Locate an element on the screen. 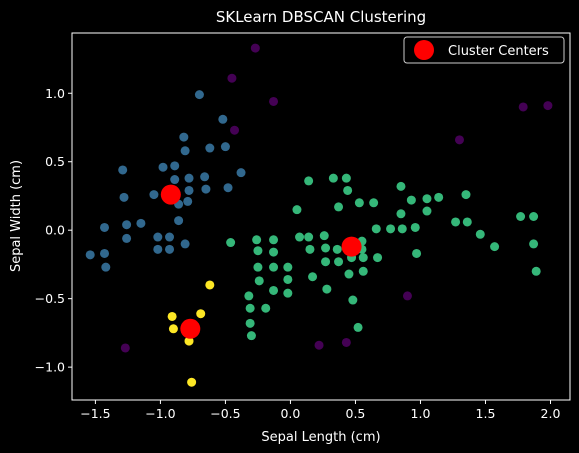 This screenshot has height=453, width=579. x-tick-label: 0.0 is located at coordinates (290, 413).